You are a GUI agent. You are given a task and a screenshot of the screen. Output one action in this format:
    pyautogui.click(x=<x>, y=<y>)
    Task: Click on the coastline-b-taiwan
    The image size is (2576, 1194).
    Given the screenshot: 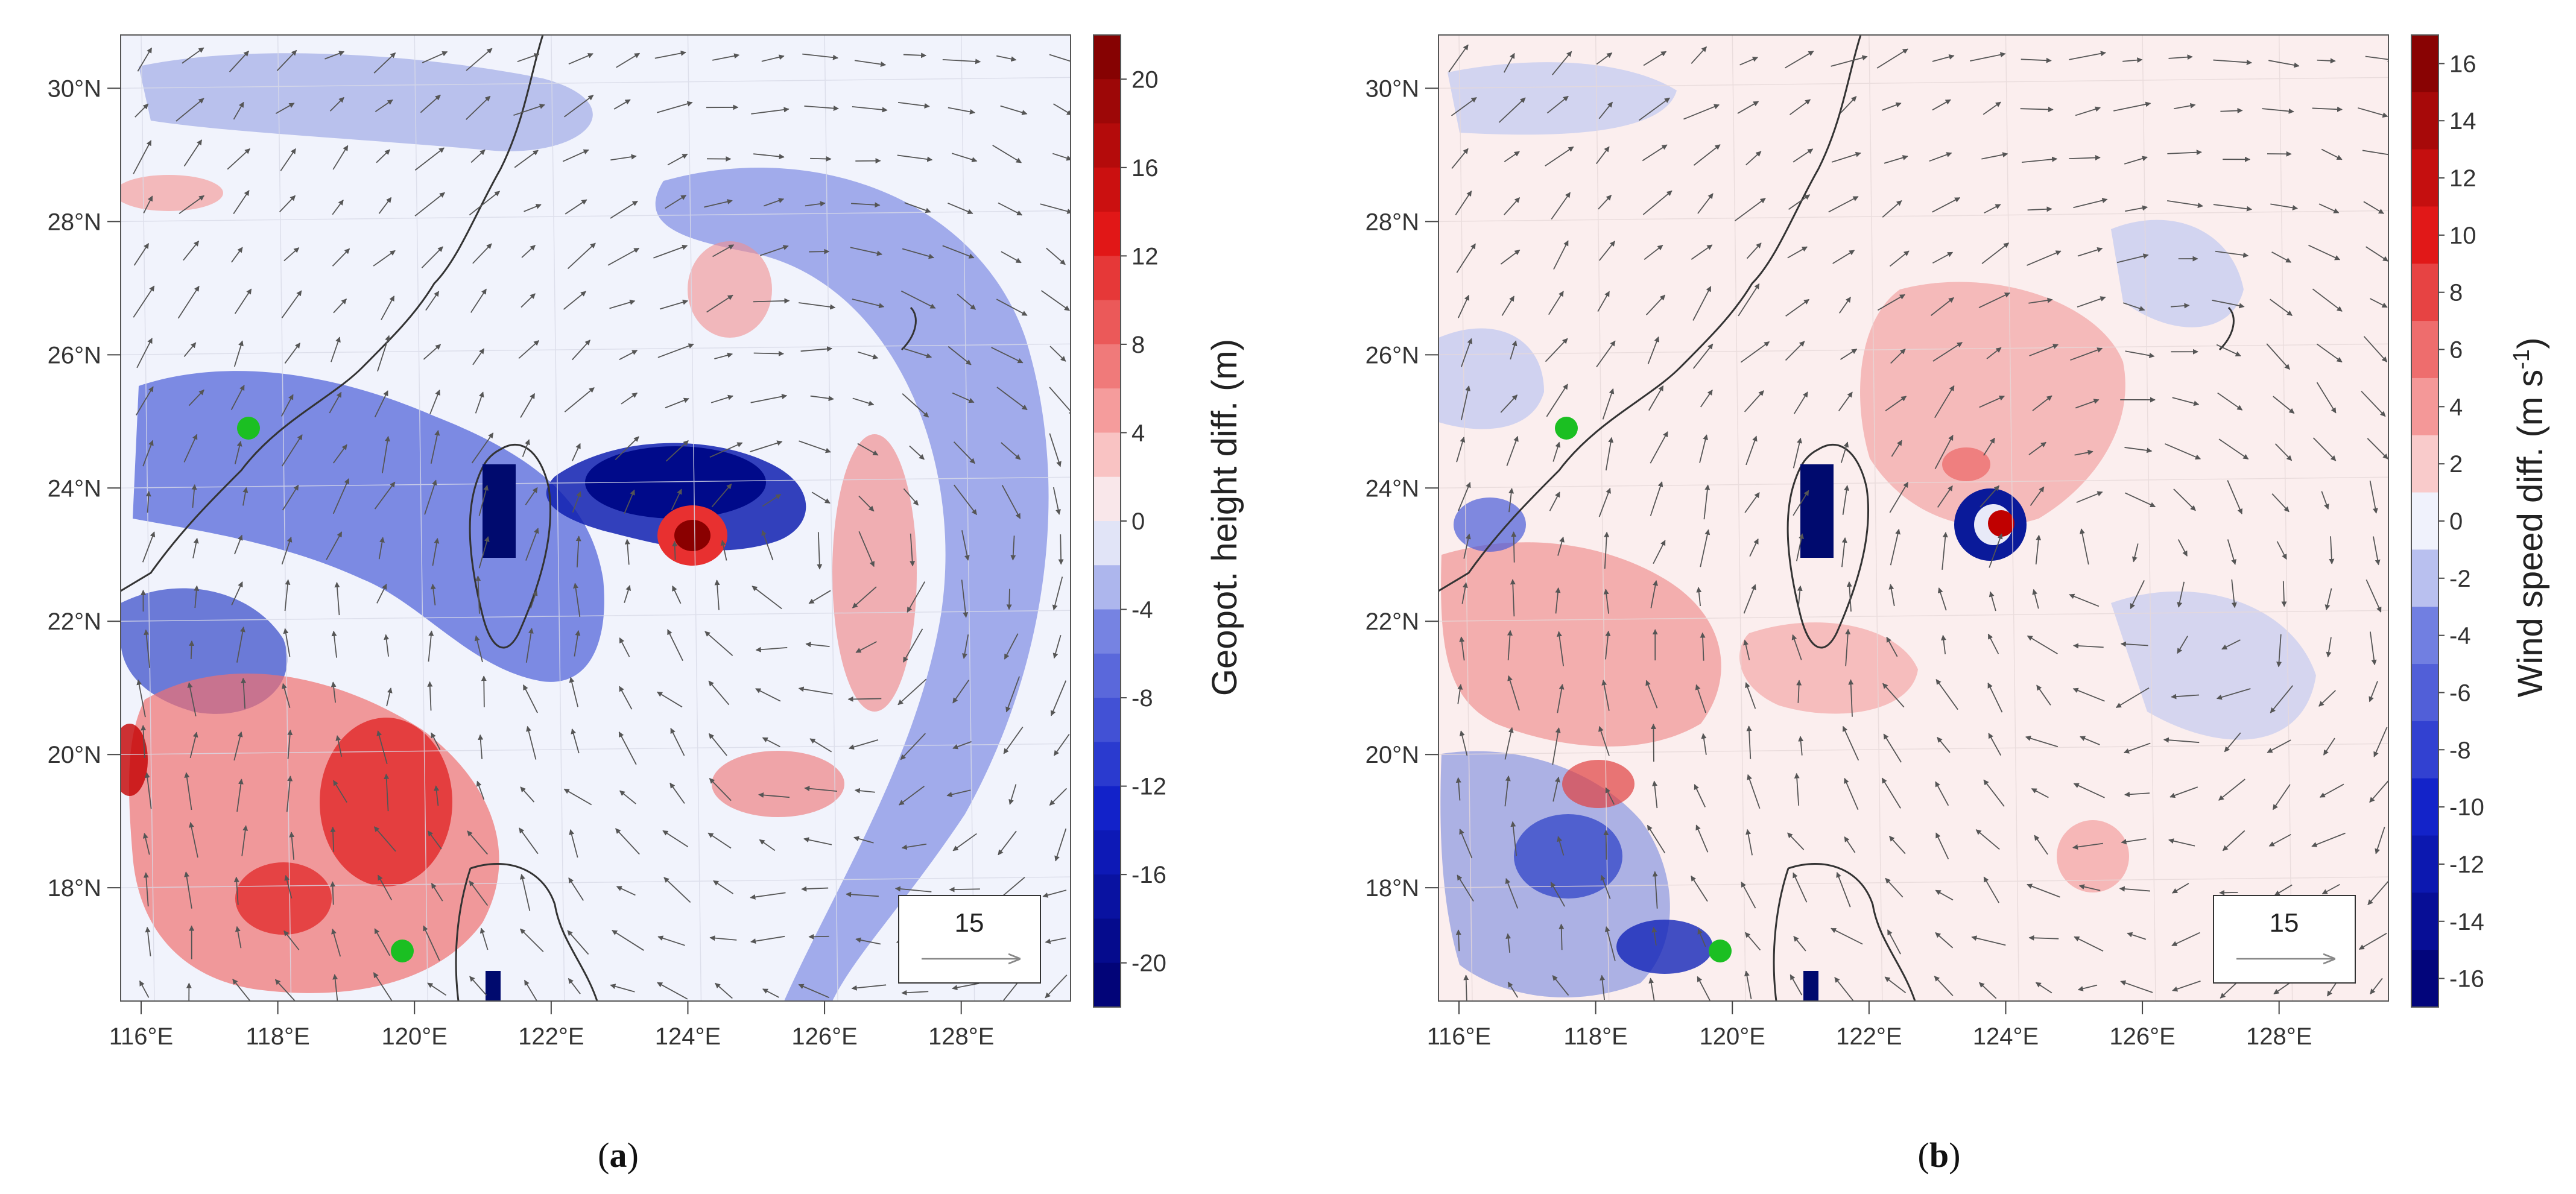 What is the action you would take?
    pyautogui.click(x=1828, y=546)
    